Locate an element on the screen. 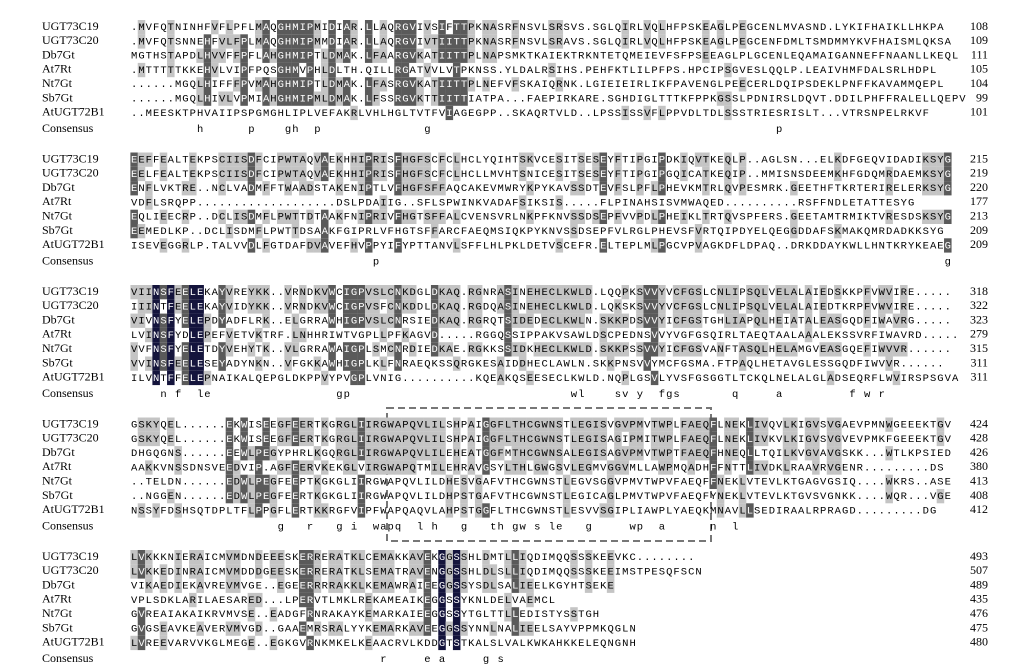  sequence-name: Db7Gt is located at coordinates (58, 584).